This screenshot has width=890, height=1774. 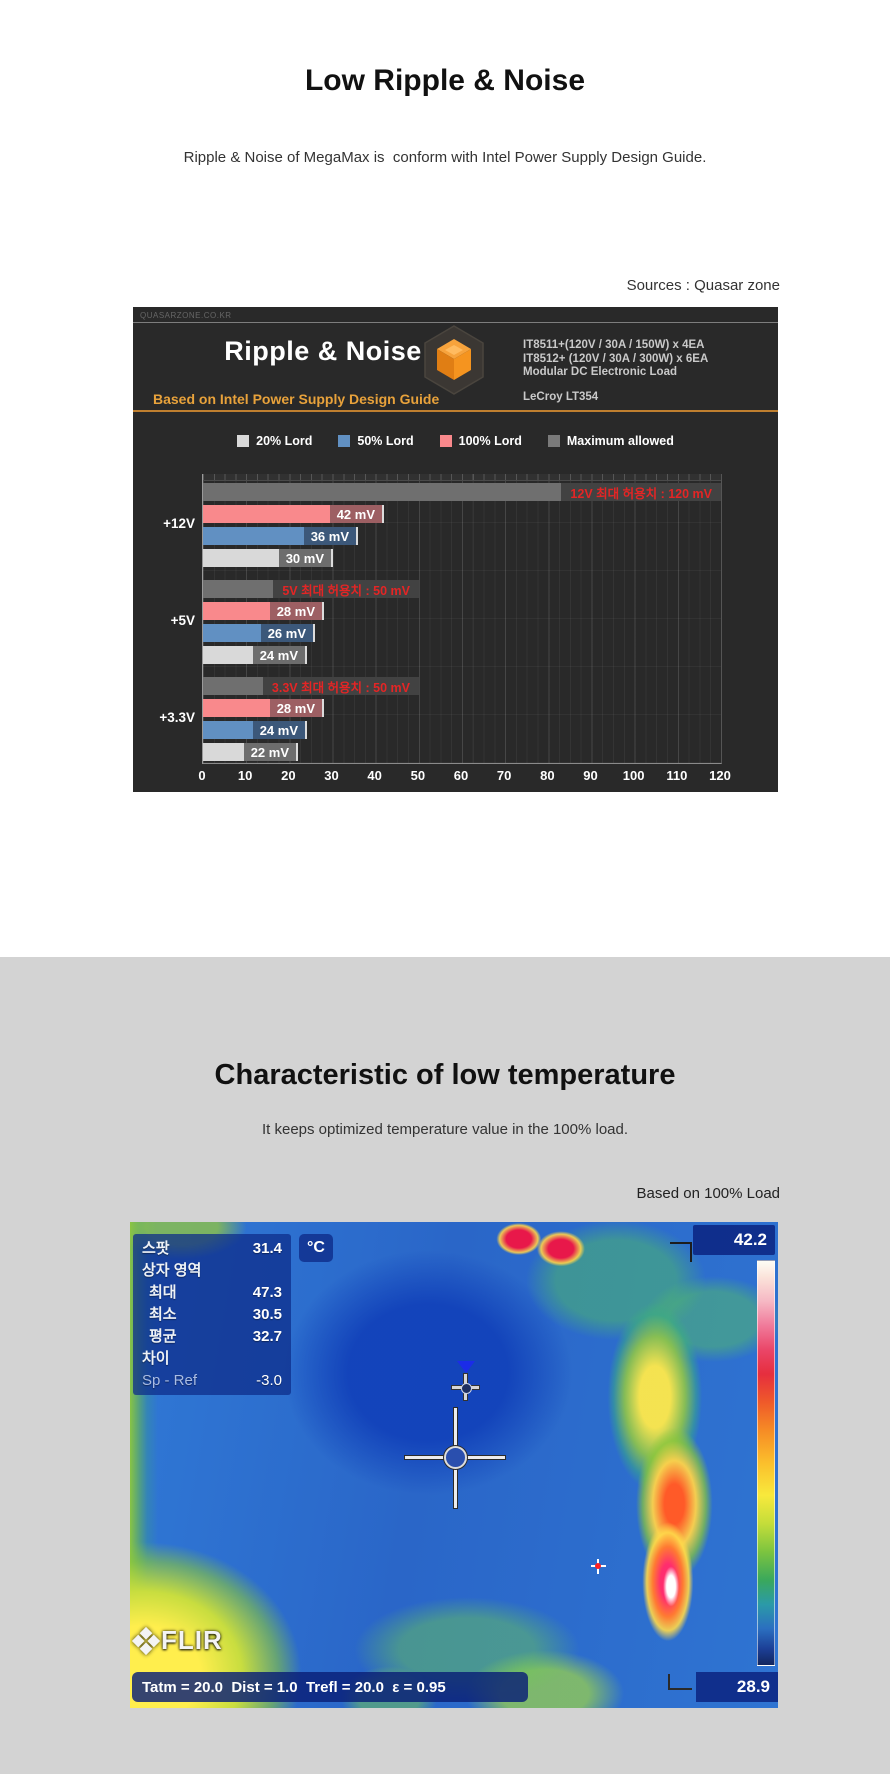 I want to click on legend-label: 50% Lord, so click(x=385, y=441).